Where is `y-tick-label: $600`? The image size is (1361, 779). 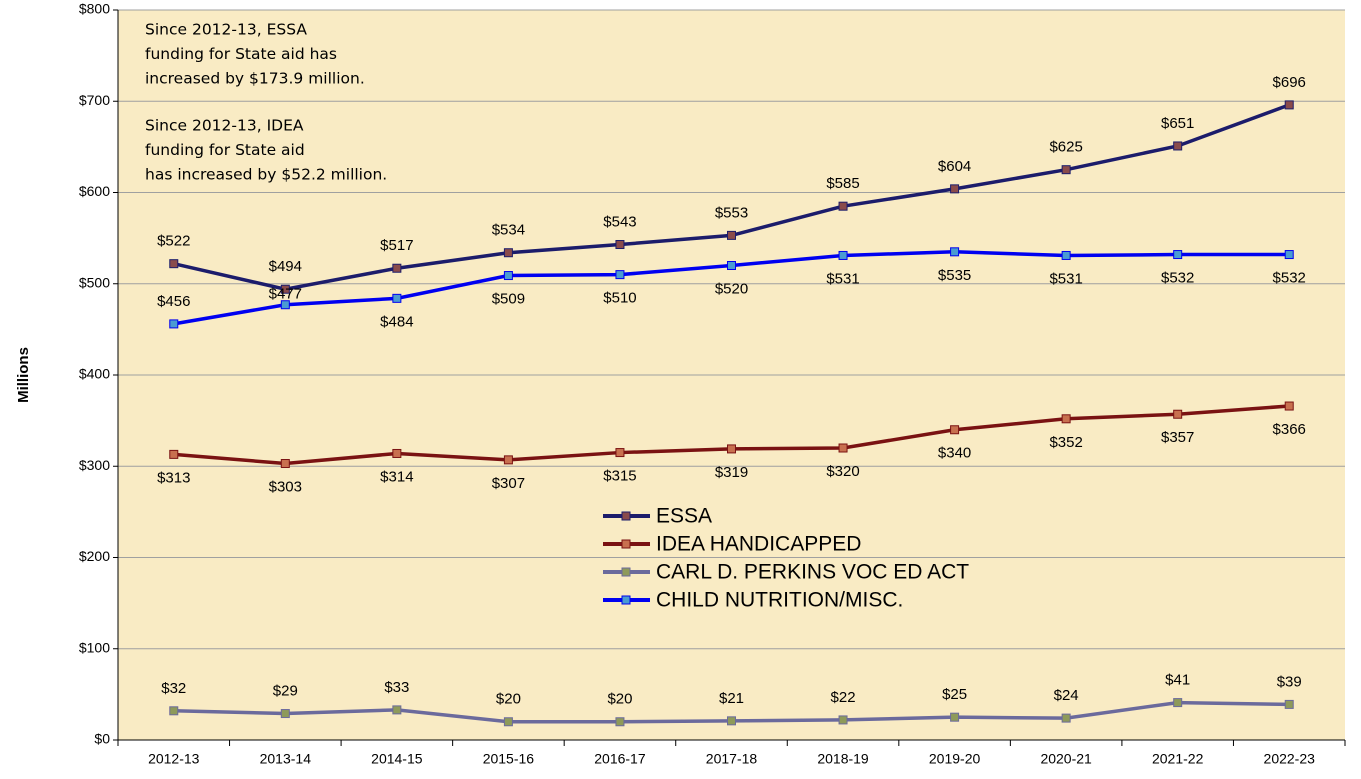 y-tick-label: $600 is located at coordinates (94, 191).